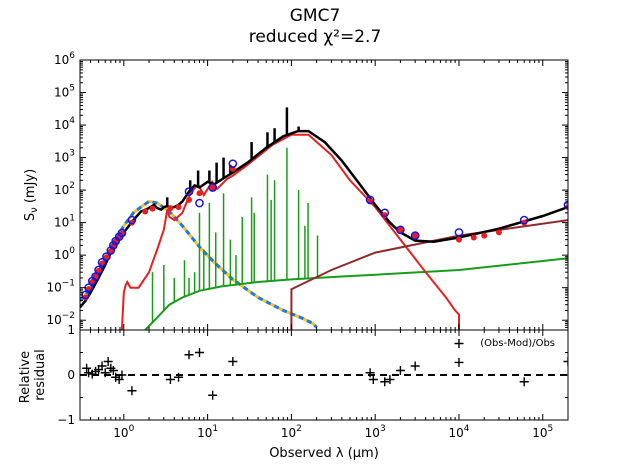 The height and width of the screenshot is (473, 631). I want to click on sed-y-tick-label: 10⁴, so click(64, 124).